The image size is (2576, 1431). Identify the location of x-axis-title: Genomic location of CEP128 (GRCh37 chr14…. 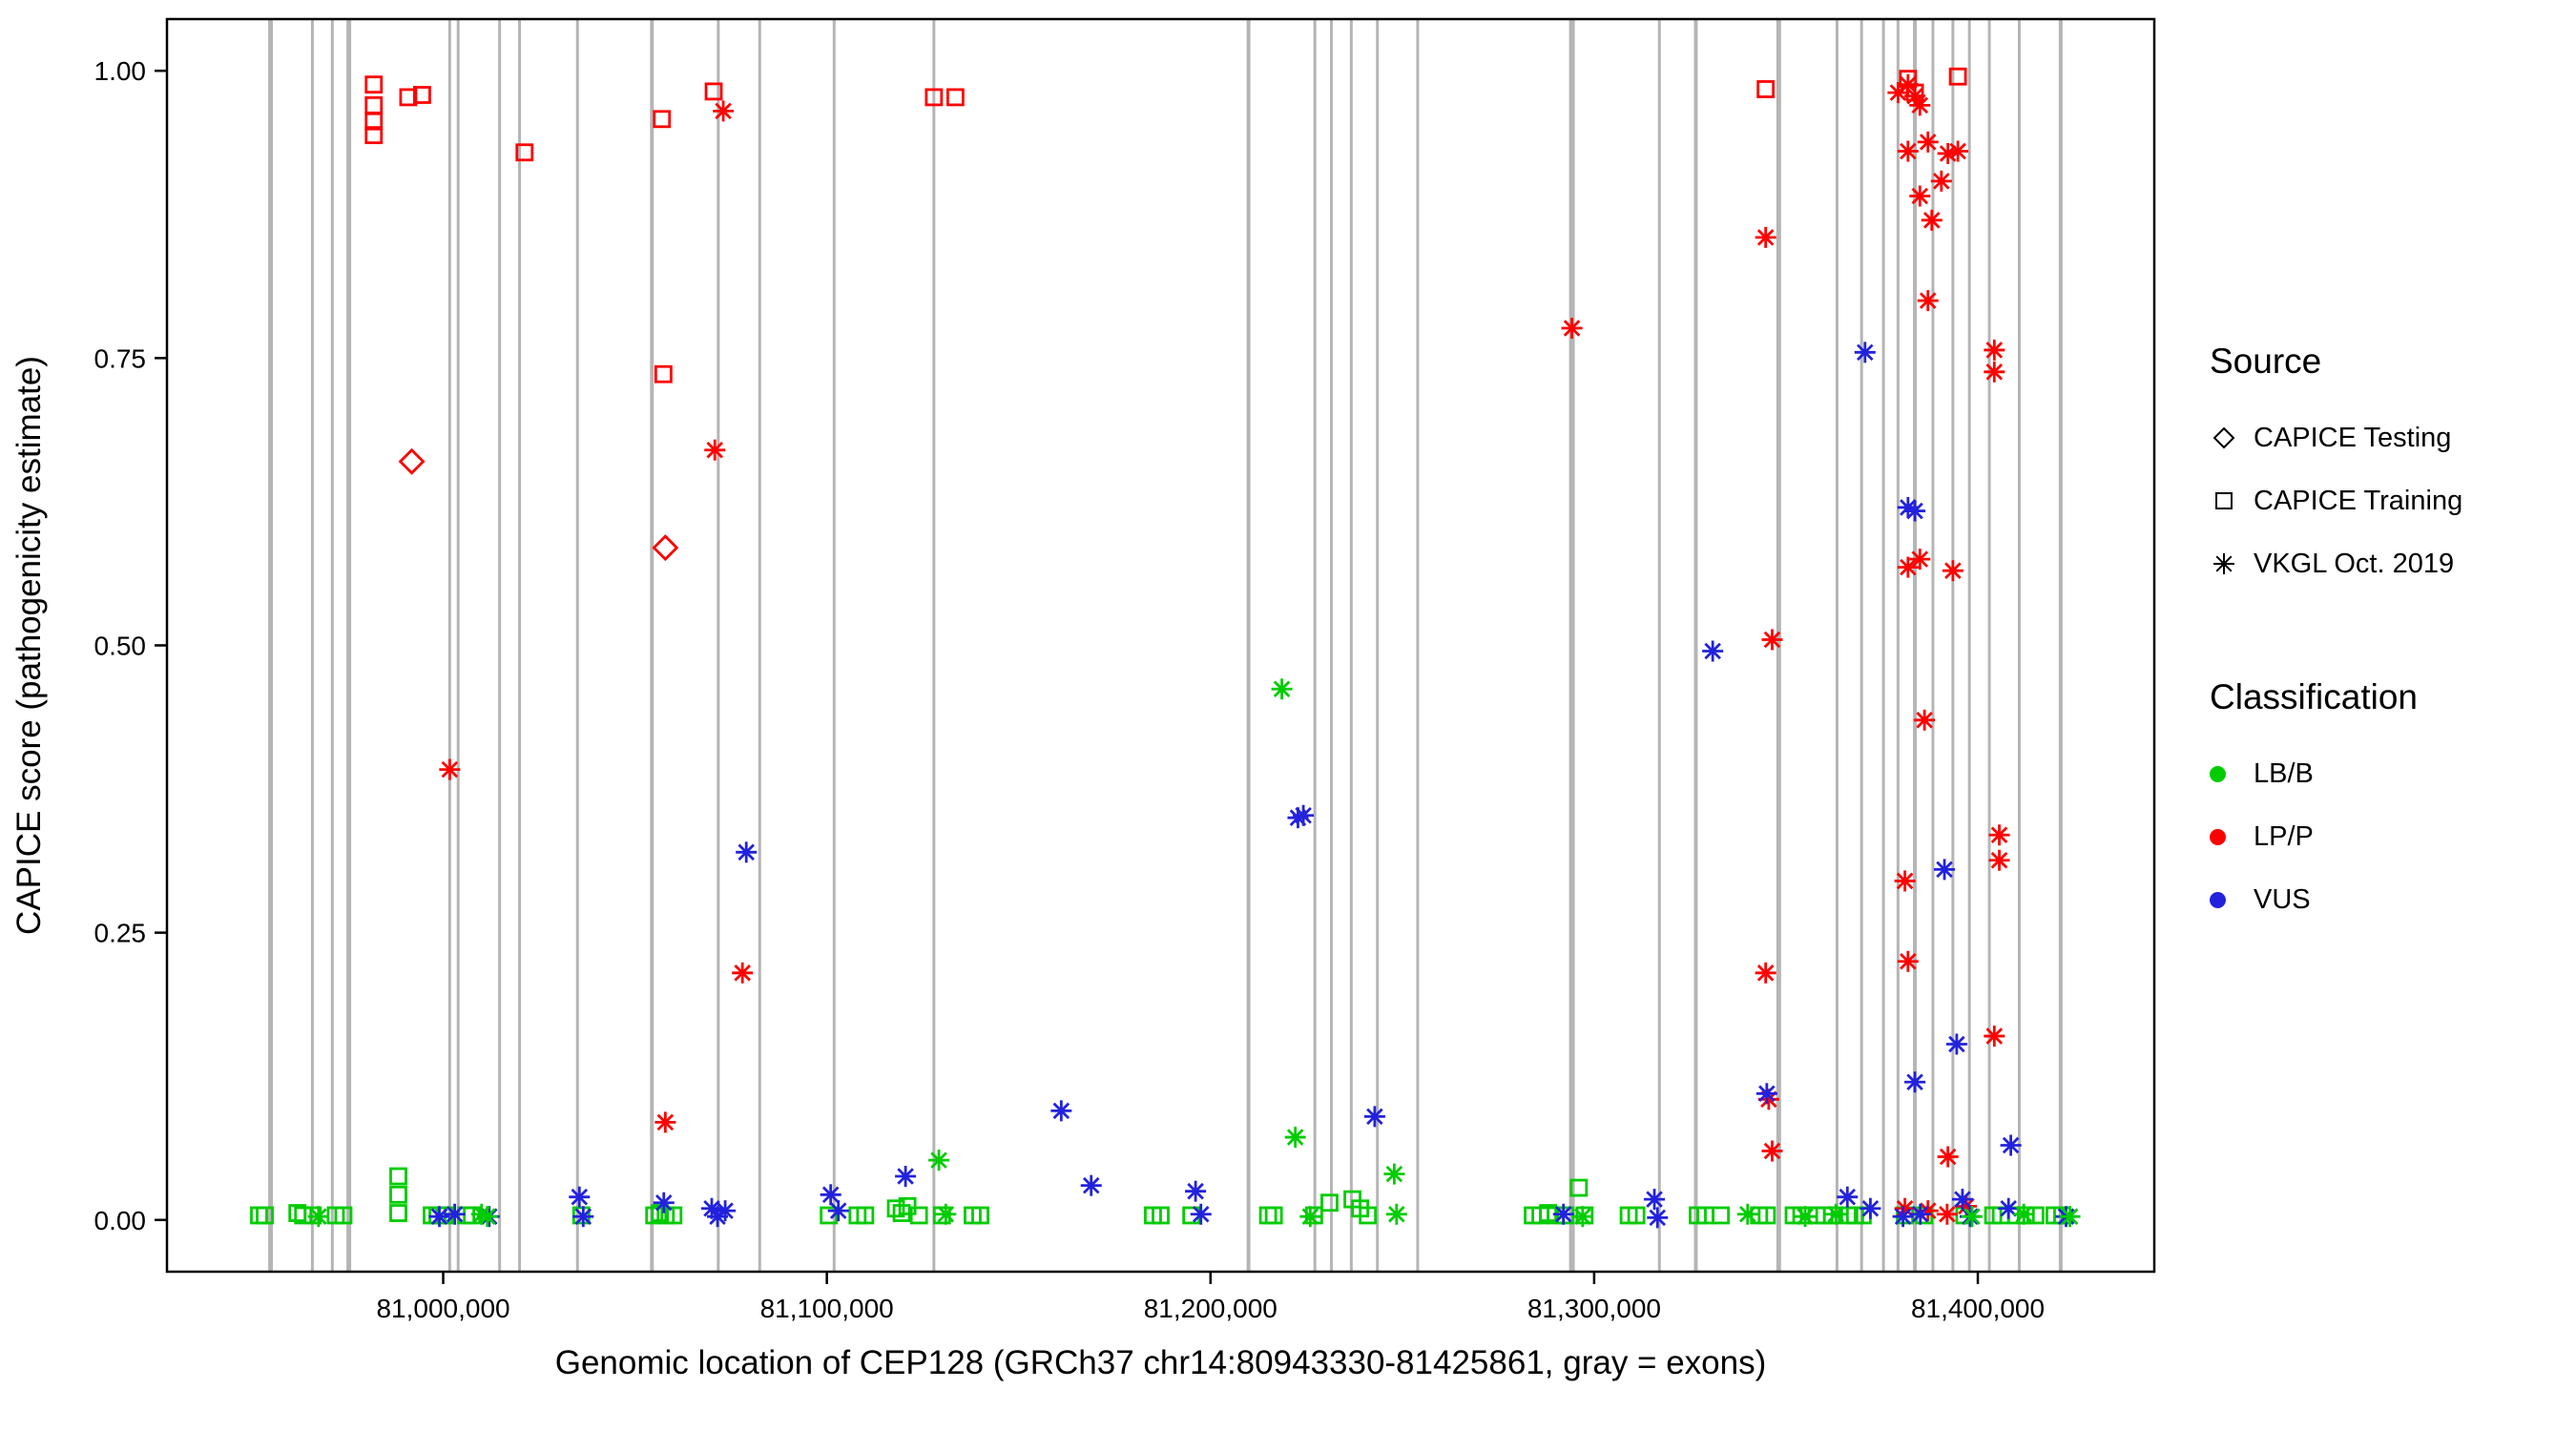
(1161, 1362).